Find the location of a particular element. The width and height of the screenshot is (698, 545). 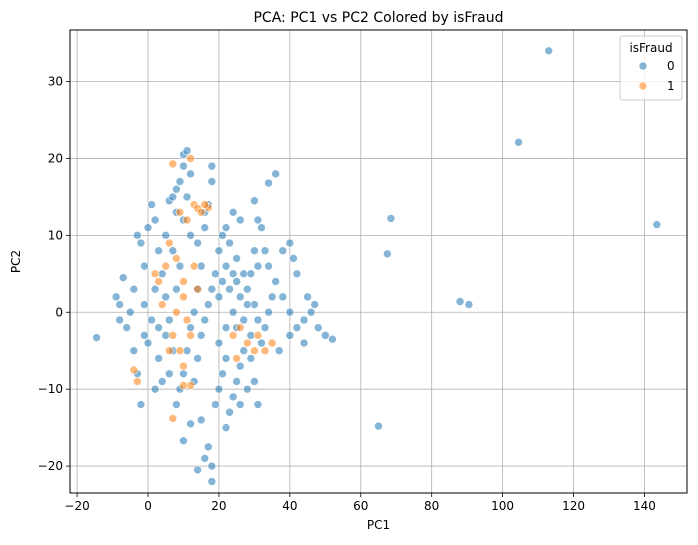

chart-title: PCA: PC1 vs PC2 Colored by isFraud is located at coordinates (378, 18).